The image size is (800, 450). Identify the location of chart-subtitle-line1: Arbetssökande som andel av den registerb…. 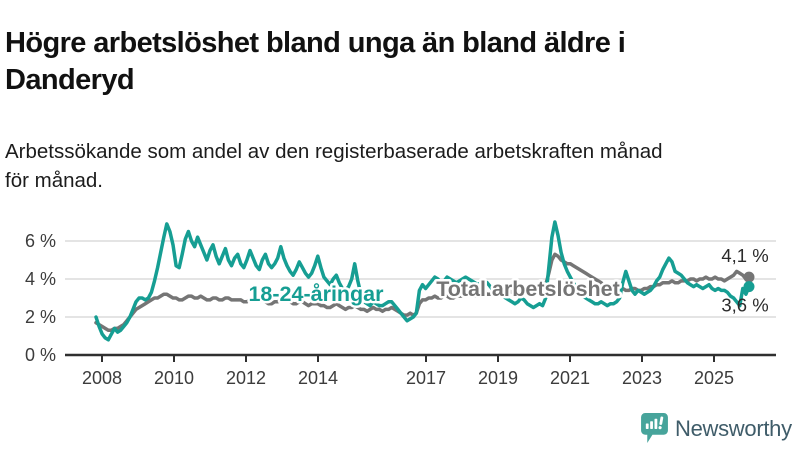
(334, 151).